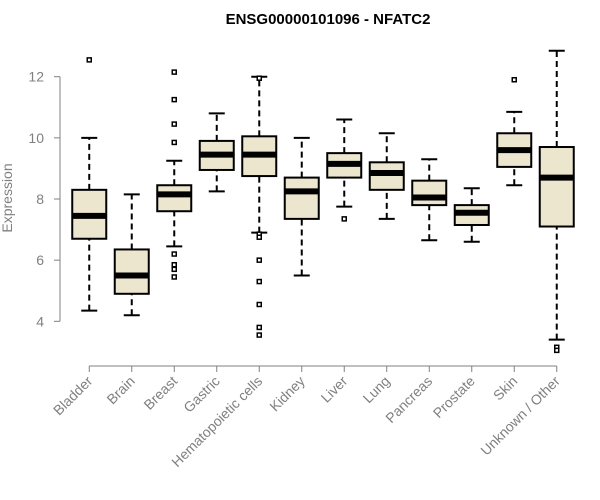 This screenshot has width=600, height=500. Describe the element at coordinates (7, 197) in the screenshot. I see `y-axis-label: Expression` at that location.